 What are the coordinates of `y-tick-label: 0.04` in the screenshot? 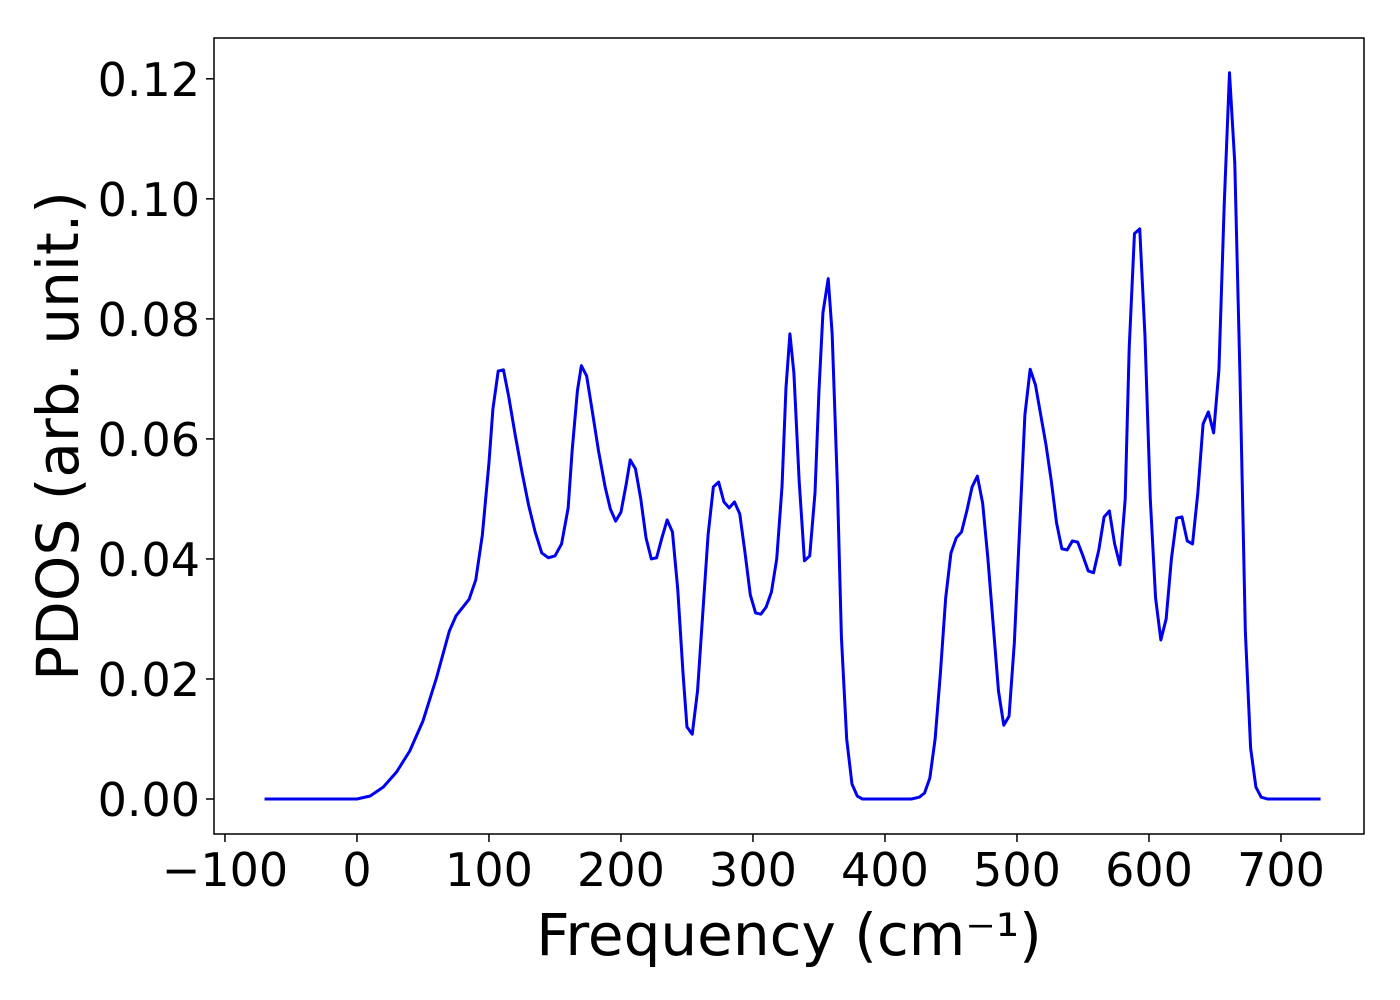 It's located at (149, 560).